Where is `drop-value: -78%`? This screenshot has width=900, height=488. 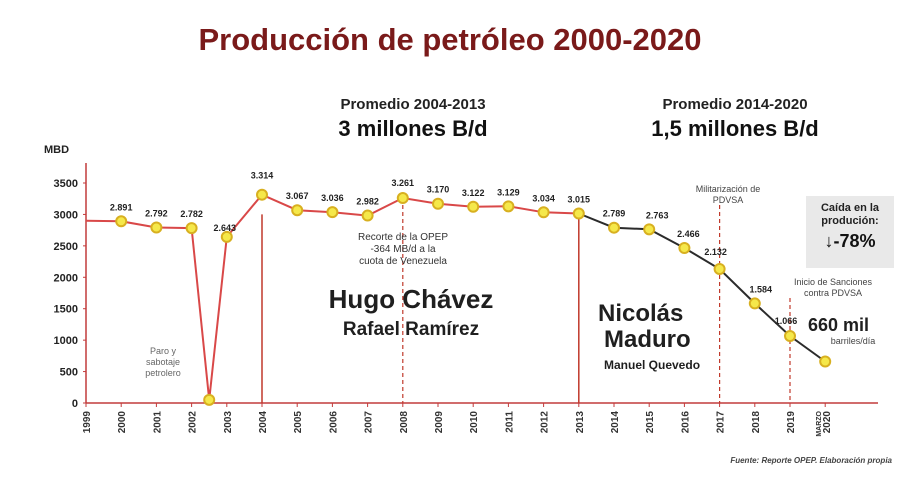
drop-value: -78% is located at coordinates (854, 241).